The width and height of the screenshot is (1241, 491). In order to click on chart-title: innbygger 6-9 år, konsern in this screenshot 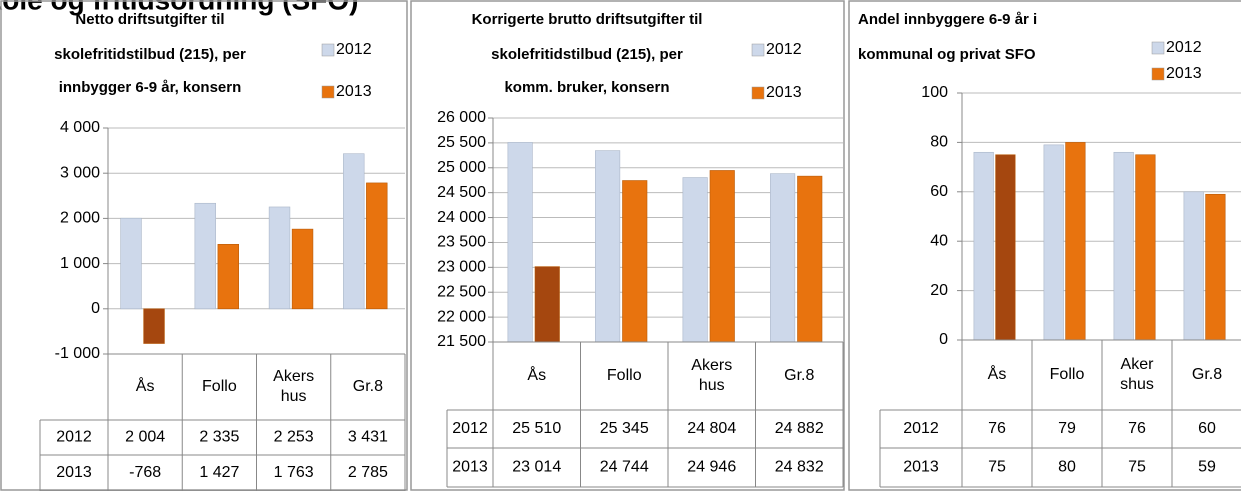, I will do `click(150, 87)`.